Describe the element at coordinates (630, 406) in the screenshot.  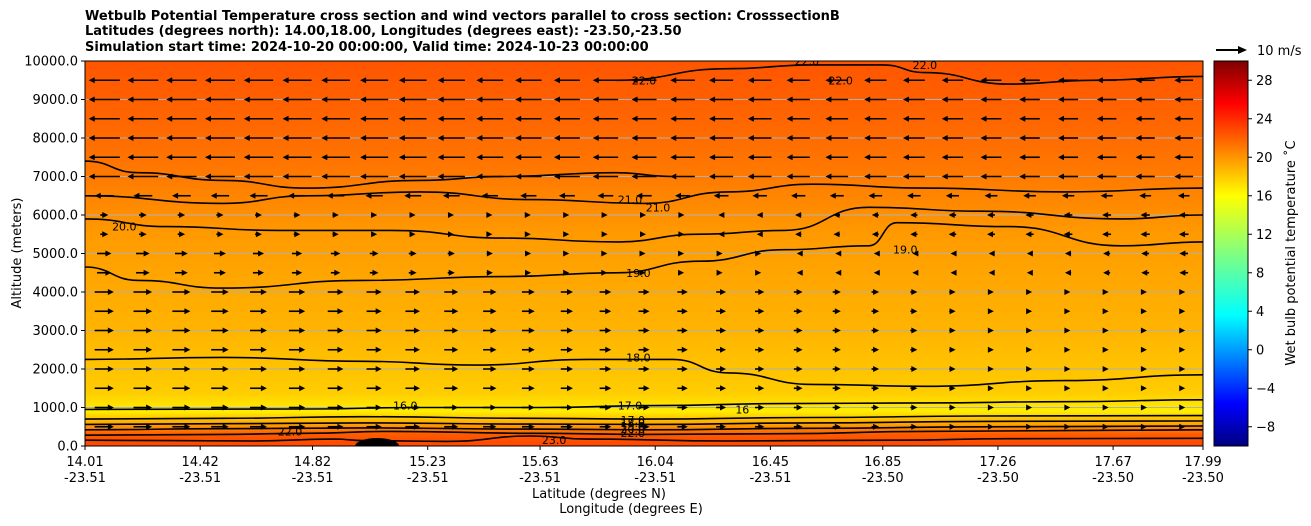
I see `contour-label: 17.0` at that location.